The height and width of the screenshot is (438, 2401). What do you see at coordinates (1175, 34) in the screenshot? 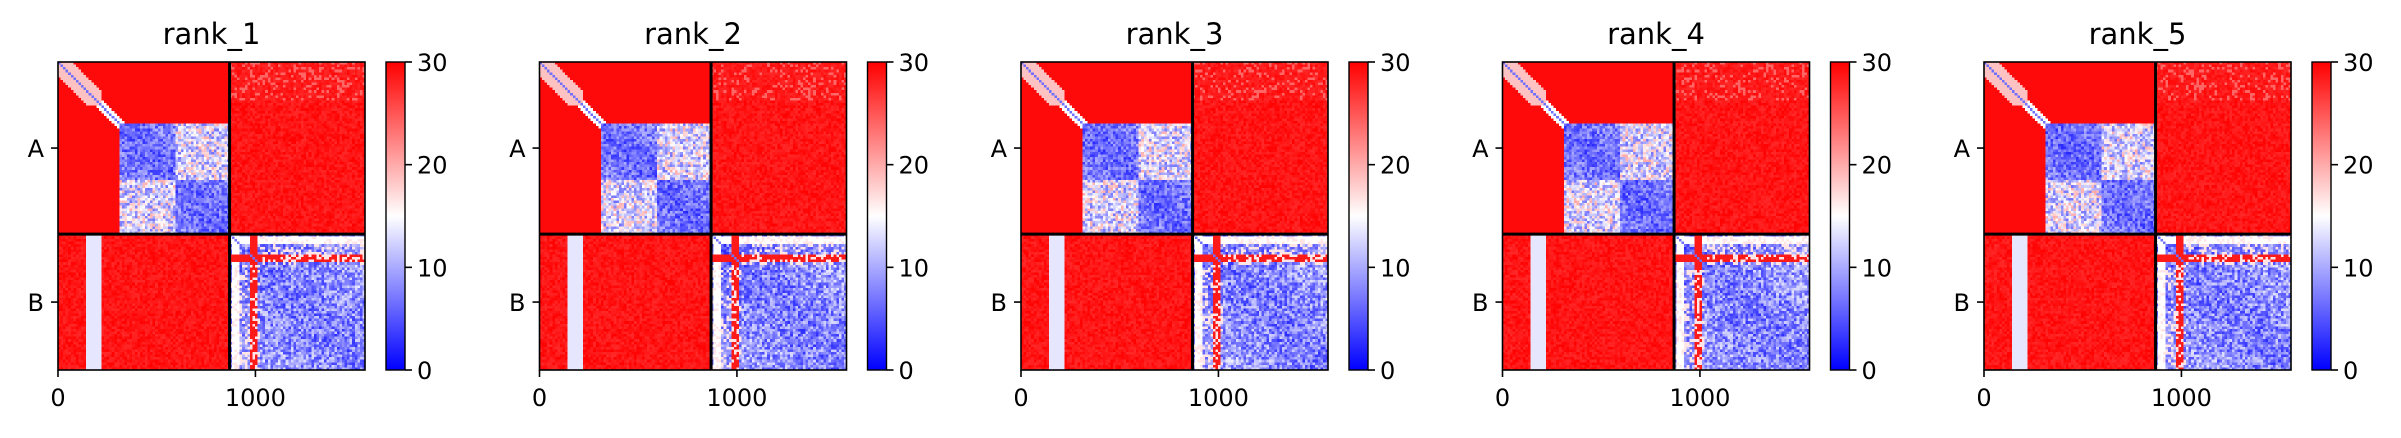
I see `panel-title: rank_3` at bounding box center [1175, 34].